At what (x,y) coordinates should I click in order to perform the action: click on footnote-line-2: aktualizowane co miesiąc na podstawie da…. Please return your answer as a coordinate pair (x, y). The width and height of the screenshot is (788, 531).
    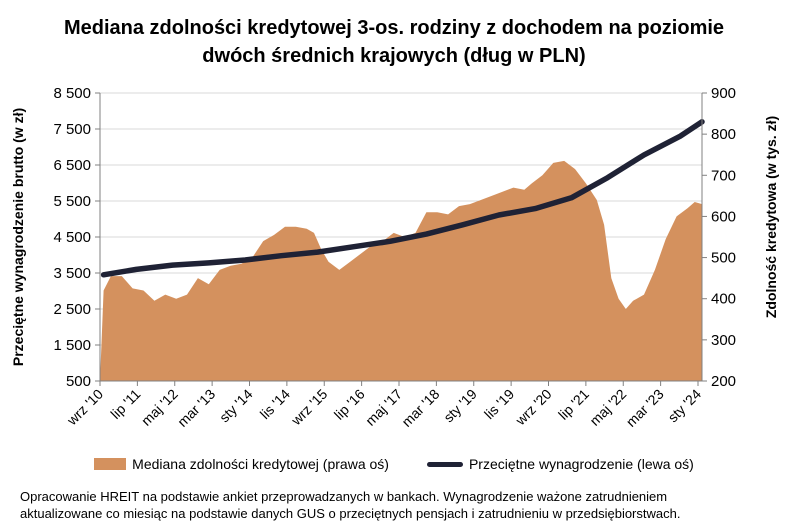
    Looking at the image, I should click on (350, 513).